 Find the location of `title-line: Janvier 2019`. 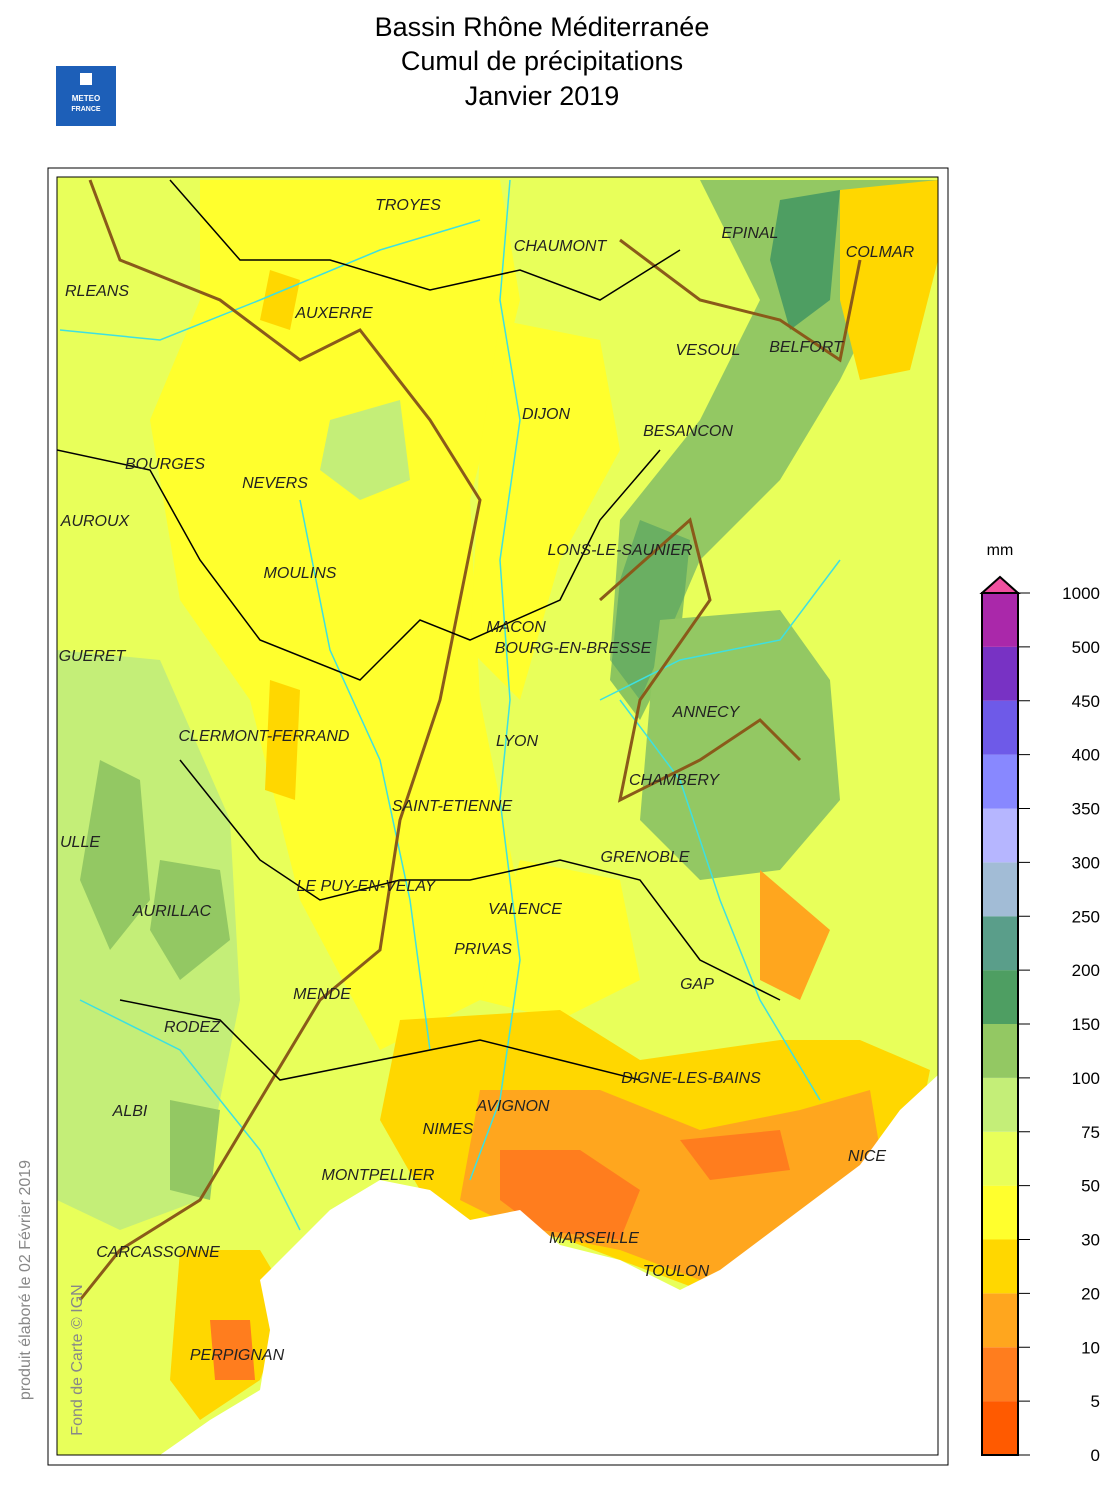

title-line: Janvier 2019 is located at coordinates (542, 96).